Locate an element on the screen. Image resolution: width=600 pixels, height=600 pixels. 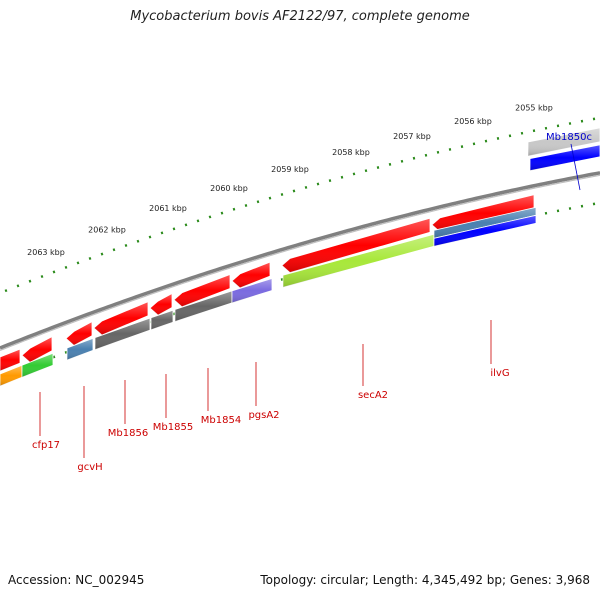
cog-band-dark-gray-2-shade is located at coordinates (162, 320).